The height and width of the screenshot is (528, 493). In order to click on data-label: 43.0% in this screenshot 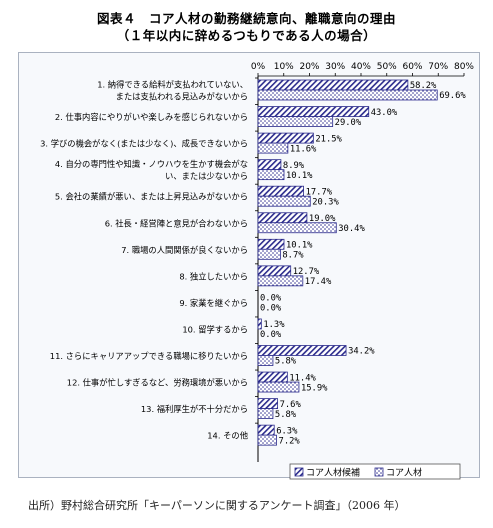, I will do `click(384, 113)`.